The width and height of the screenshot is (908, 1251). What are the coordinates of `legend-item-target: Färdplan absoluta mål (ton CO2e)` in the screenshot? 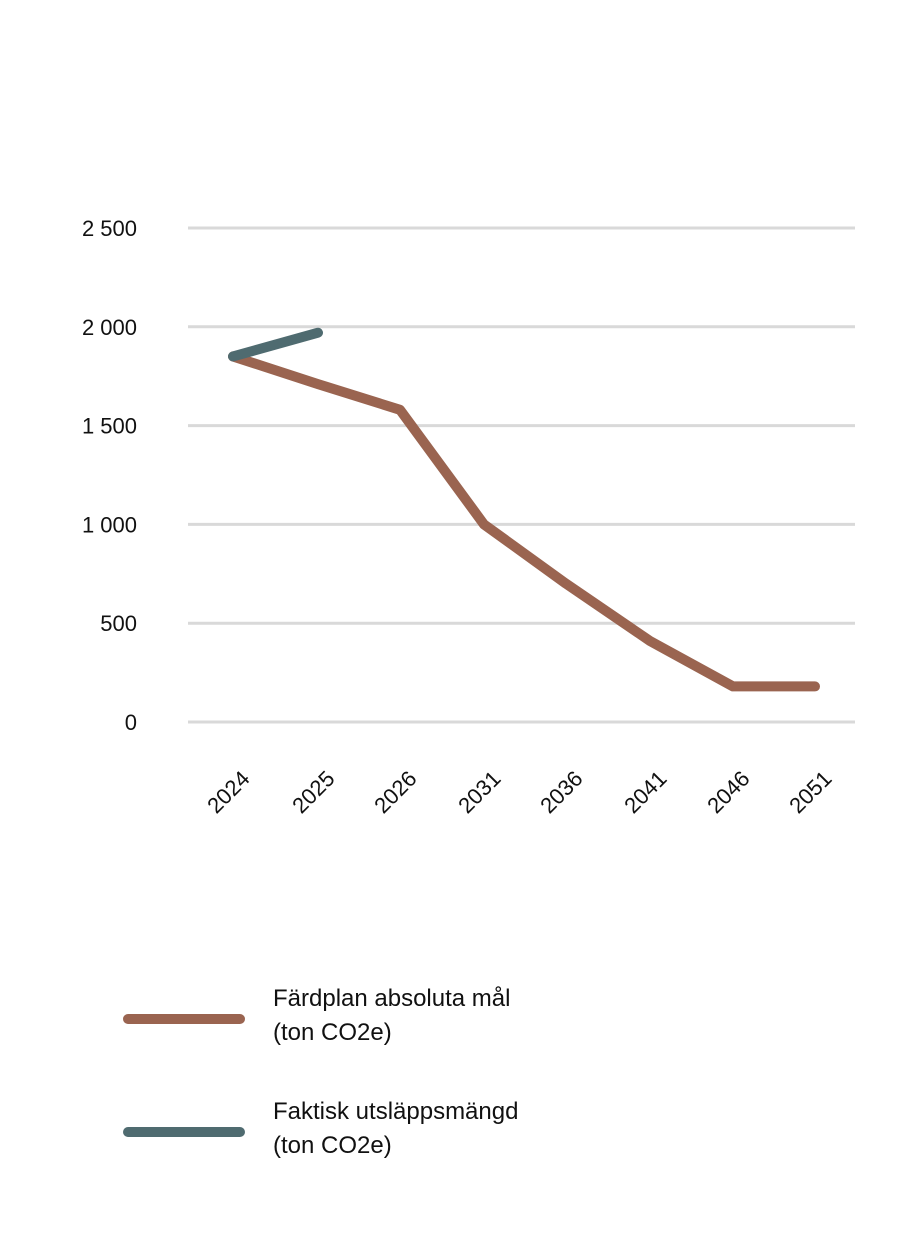 It's located at (454, 1027).